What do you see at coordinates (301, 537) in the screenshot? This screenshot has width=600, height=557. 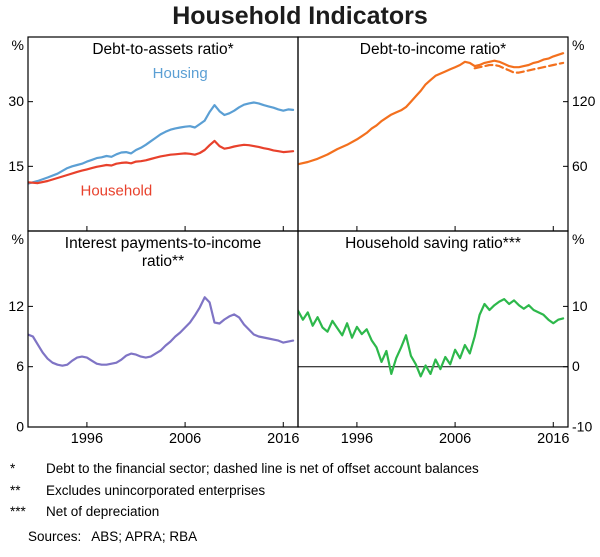 I see `sources-line: Sources: ABS; APRA; RBA` at bounding box center [301, 537].